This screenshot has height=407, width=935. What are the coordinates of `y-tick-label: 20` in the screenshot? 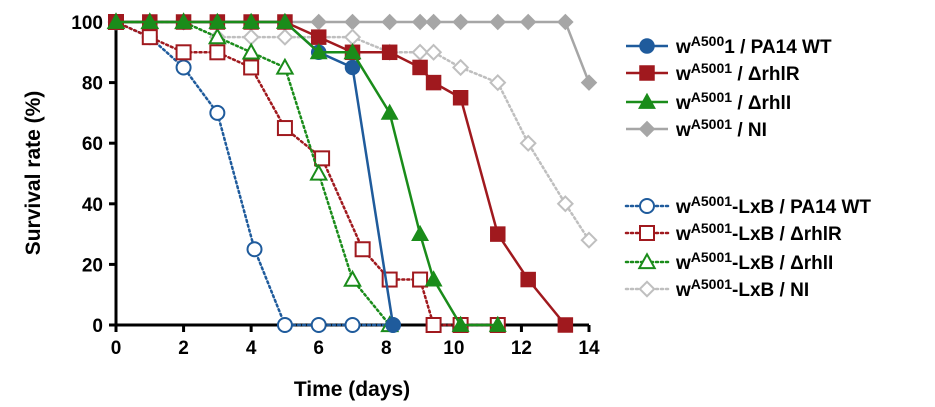 It's located at (92, 265).